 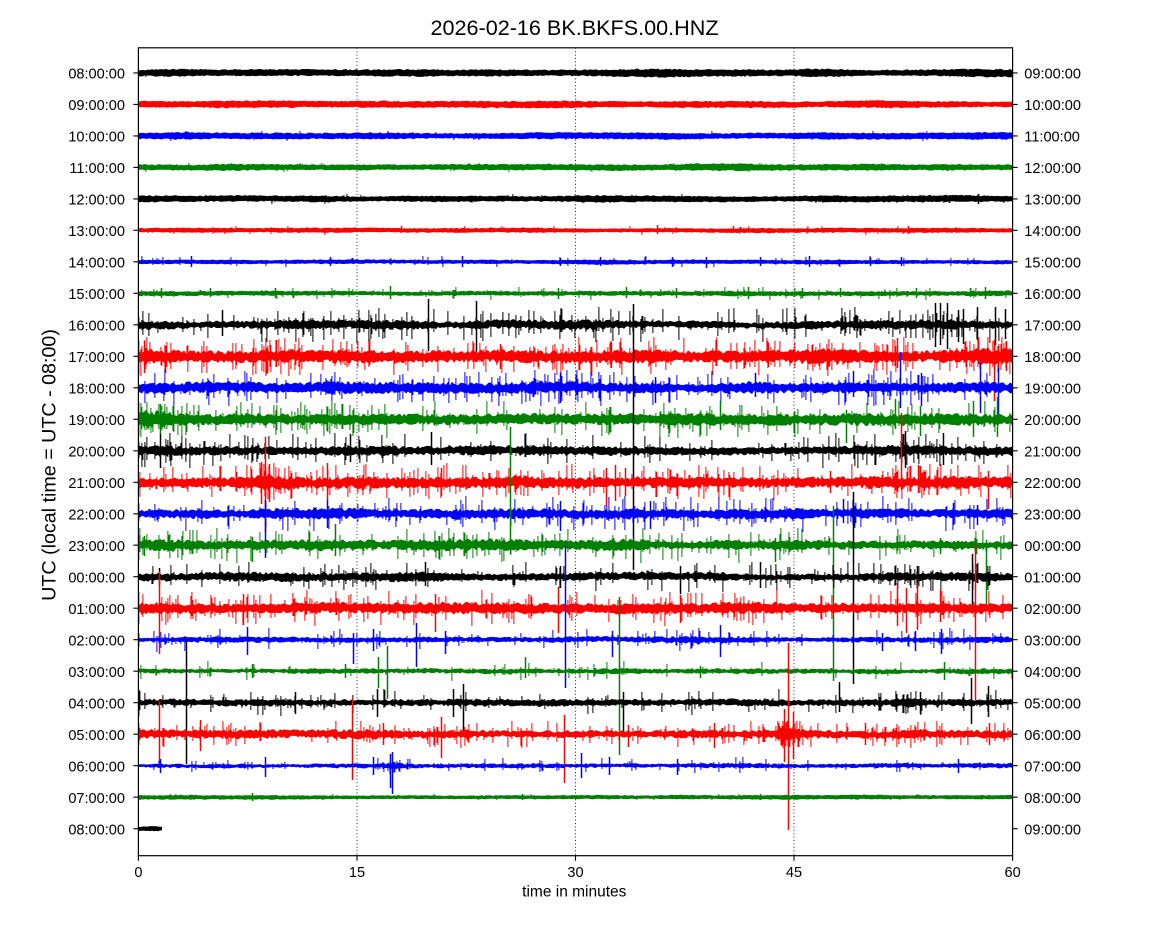 What do you see at coordinates (794, 873) in the screenshot?
I see `svg-text: 45` at bounding box center [794, 873].